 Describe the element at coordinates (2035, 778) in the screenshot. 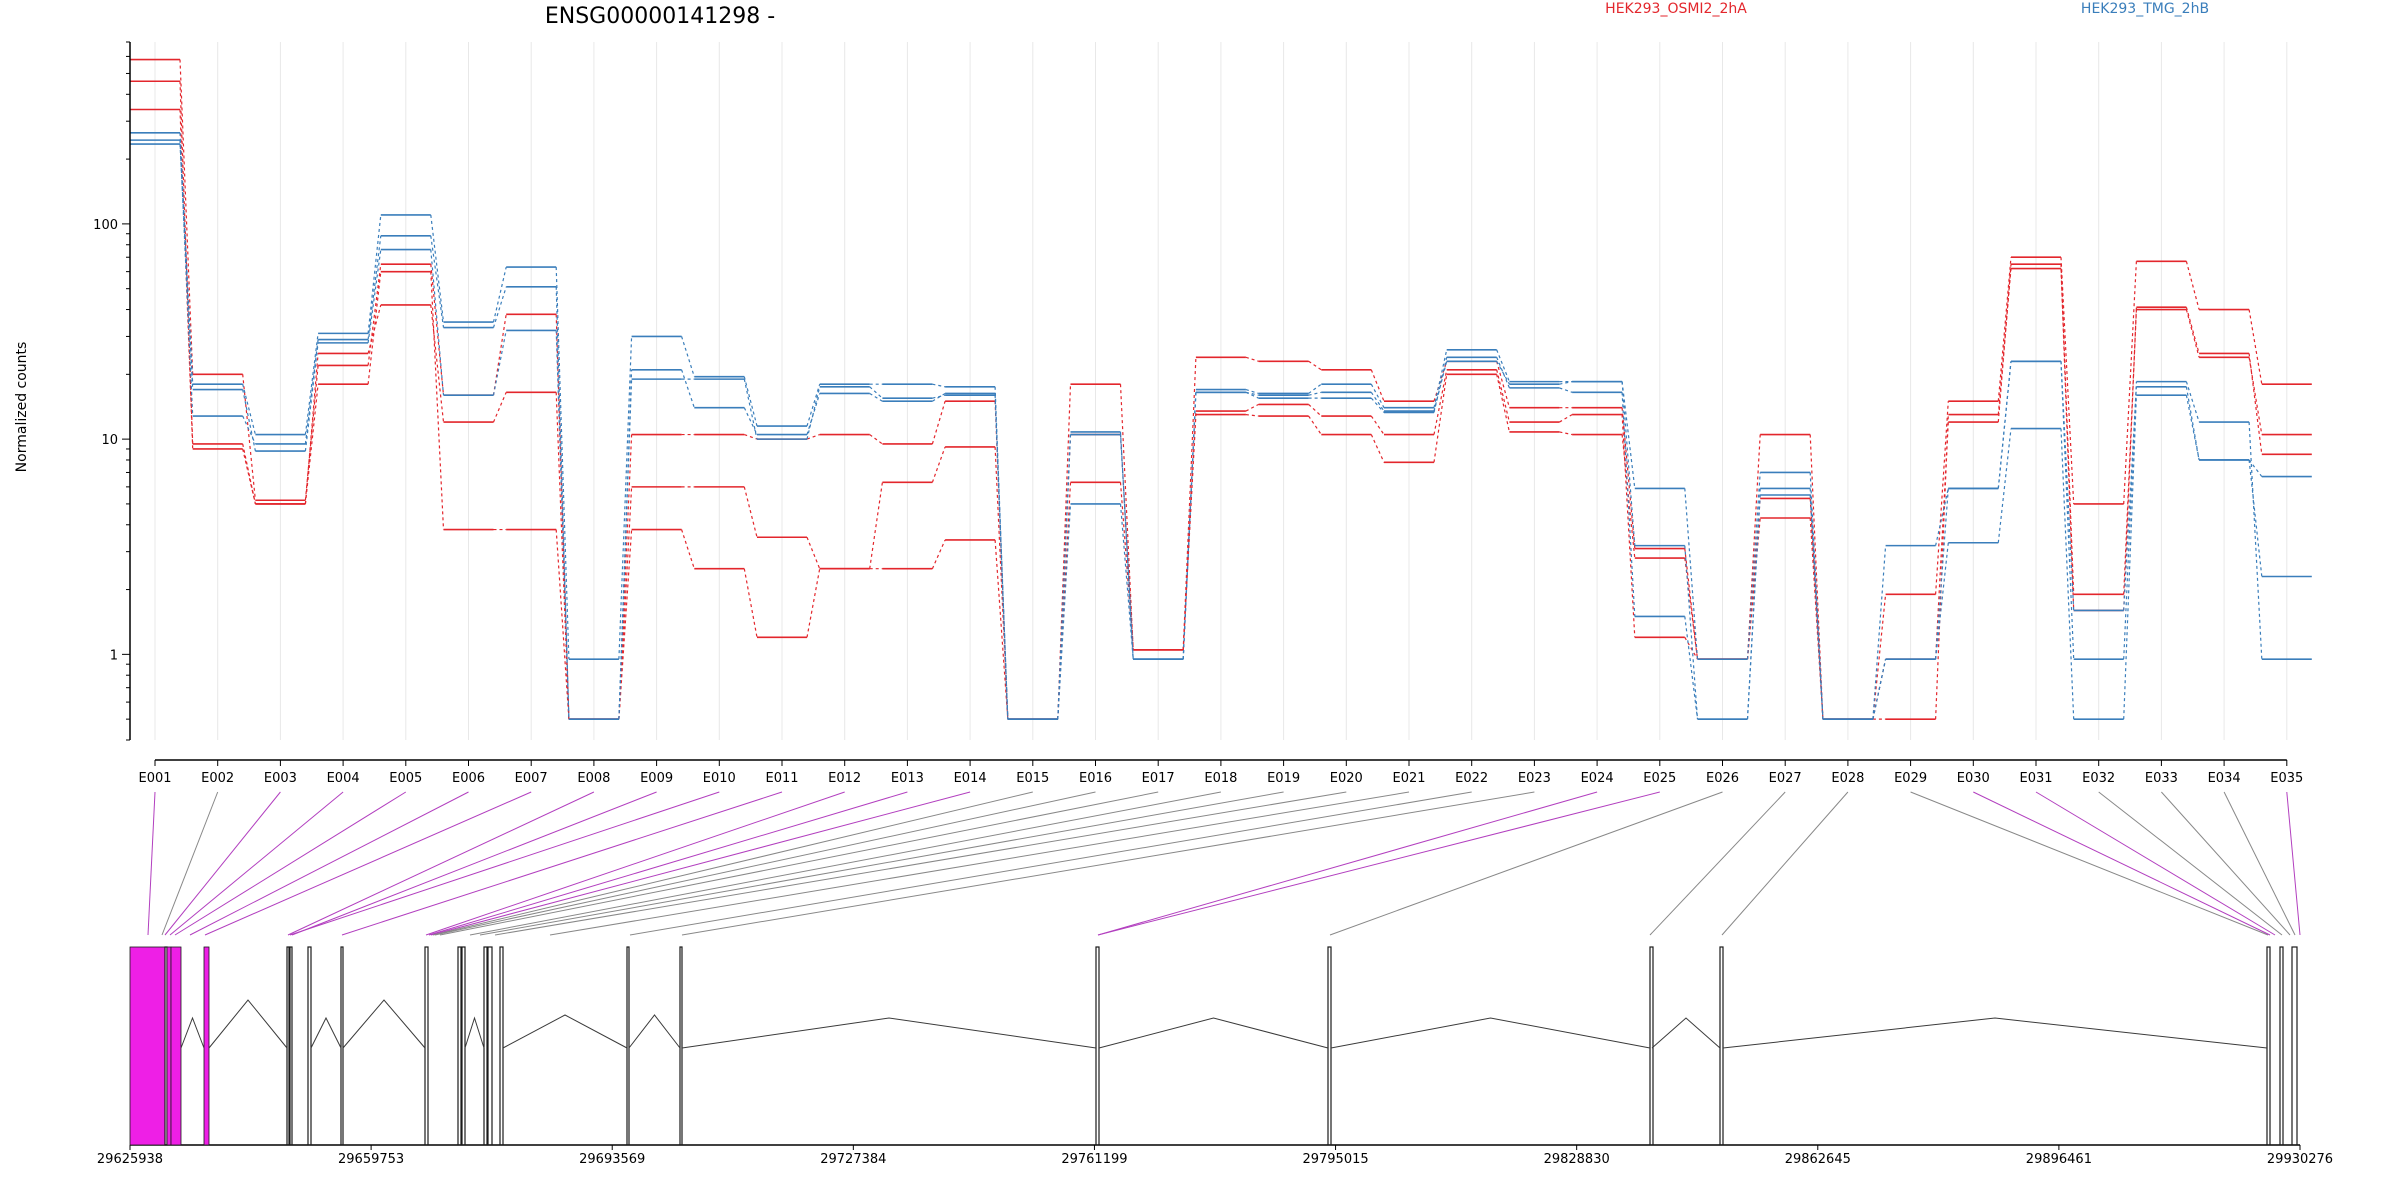

I see `x-tick-label: E031` at that location.